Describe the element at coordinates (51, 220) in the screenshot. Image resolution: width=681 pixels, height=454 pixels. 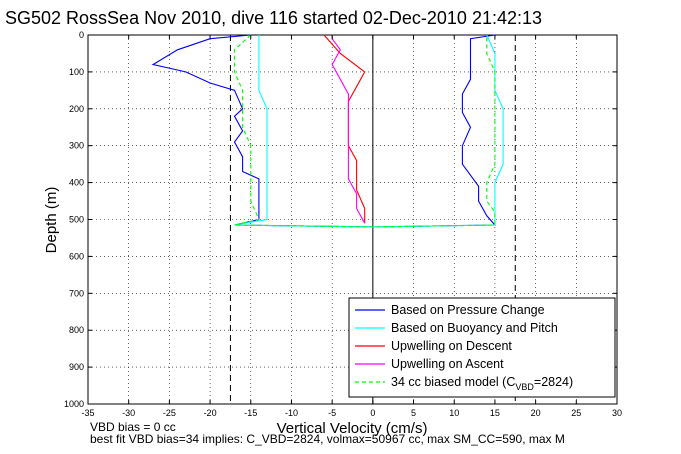
I see `y-axis-label: Depth (m)` at that location.